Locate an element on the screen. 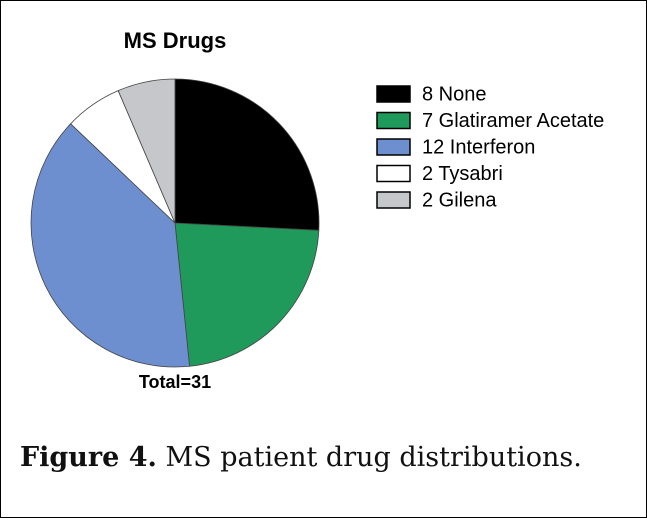 Image resolution: width=647 pixels, height=518 pixels. caption: Figure 4. MS patient drug distributions. is located at coordinates (301, 457).